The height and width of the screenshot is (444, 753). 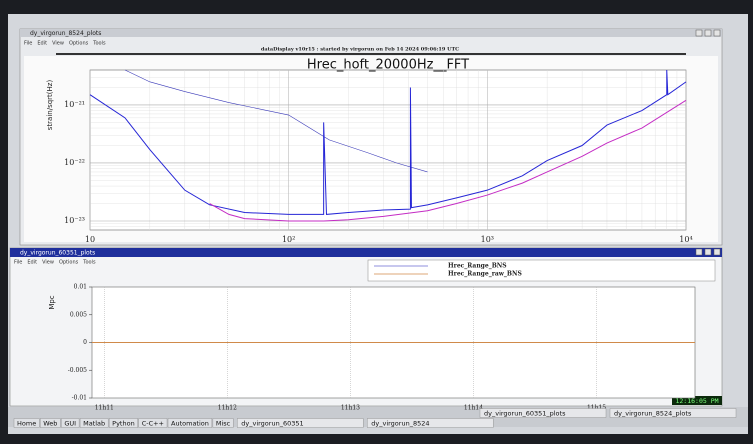 What do you see at coordinates (371, 54) in the screenshot?
I see `header-rule` at bounding box center [371, 54].